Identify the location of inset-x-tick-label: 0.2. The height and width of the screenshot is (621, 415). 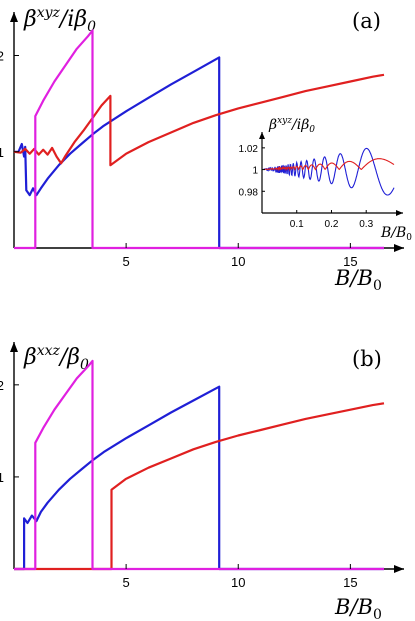
(332, 224).